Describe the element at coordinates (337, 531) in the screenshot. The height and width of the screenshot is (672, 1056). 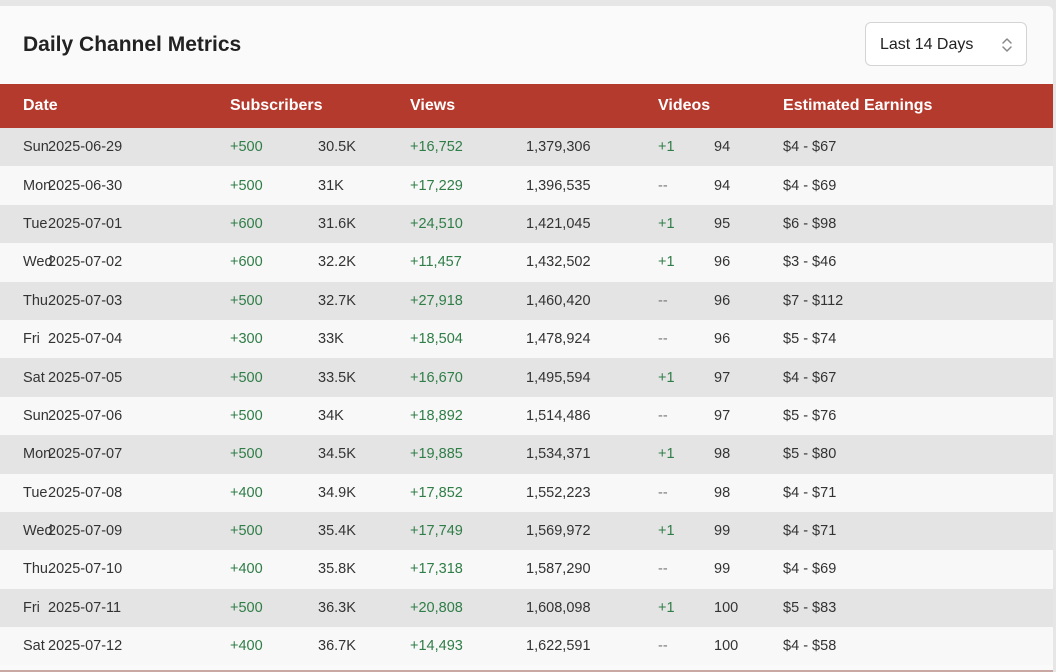
I see `subscribers-total-cell: 35.4K` at that location.